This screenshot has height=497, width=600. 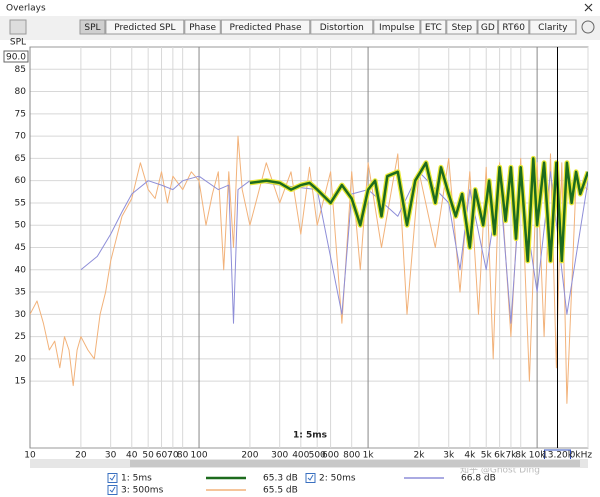 I want to click on y-tick-label: 70, so click(x=21, y=137).